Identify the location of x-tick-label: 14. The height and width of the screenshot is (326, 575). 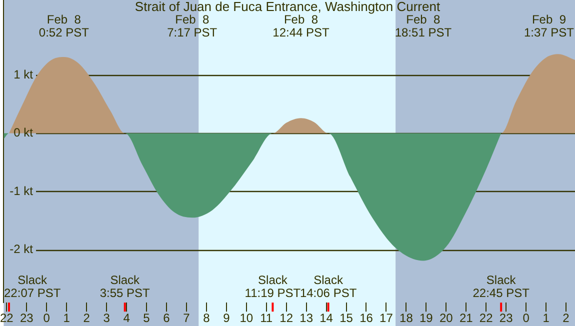
(327, 318).